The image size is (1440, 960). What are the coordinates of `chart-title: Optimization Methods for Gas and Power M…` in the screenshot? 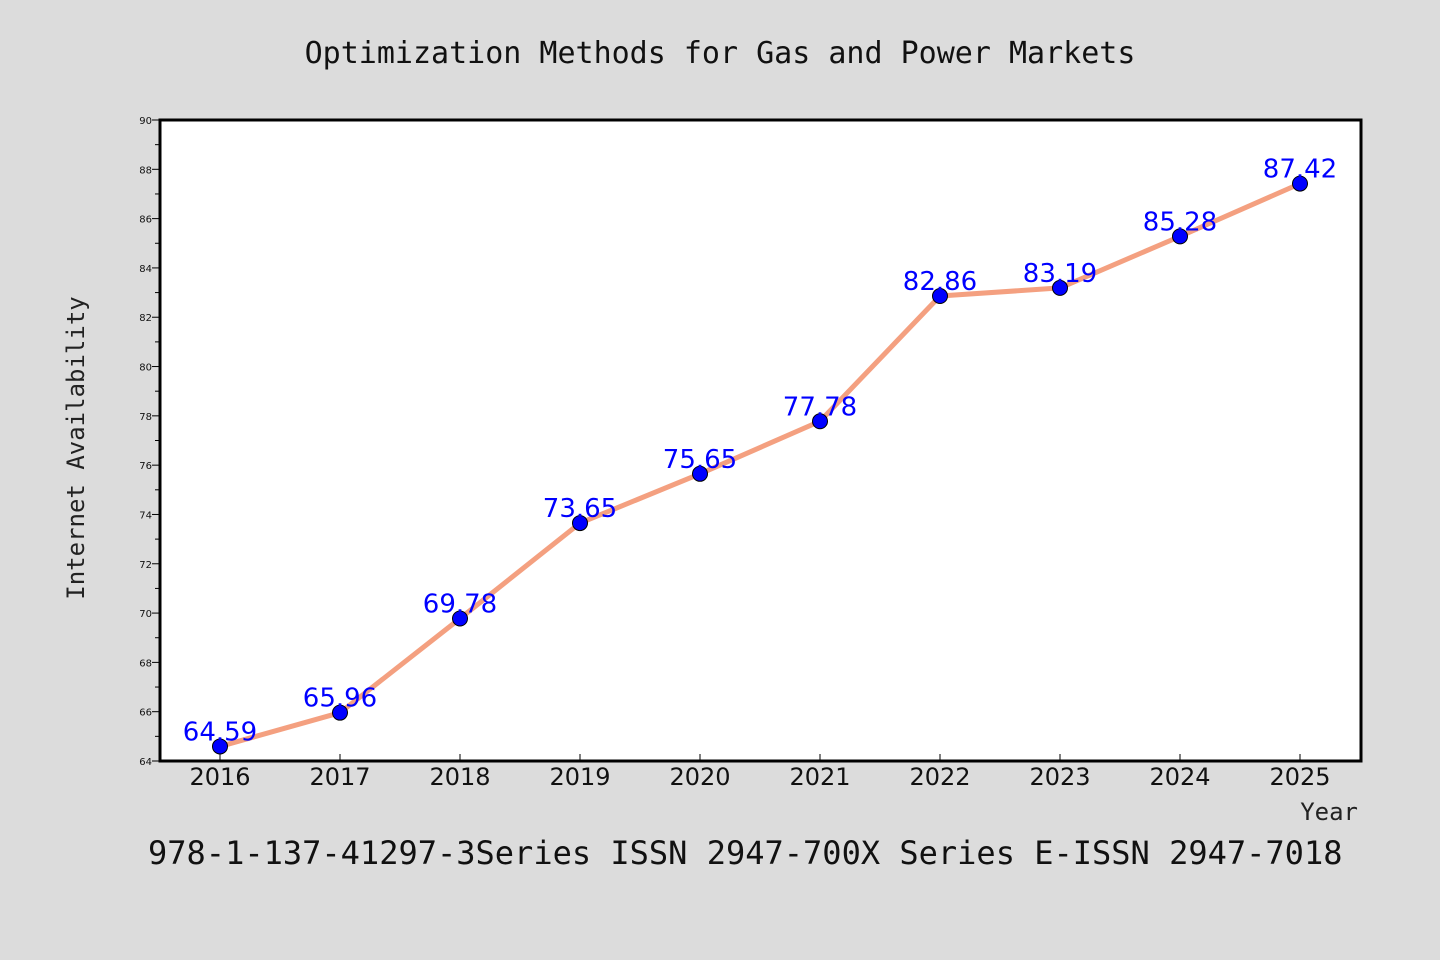 It's located at (720, 53).